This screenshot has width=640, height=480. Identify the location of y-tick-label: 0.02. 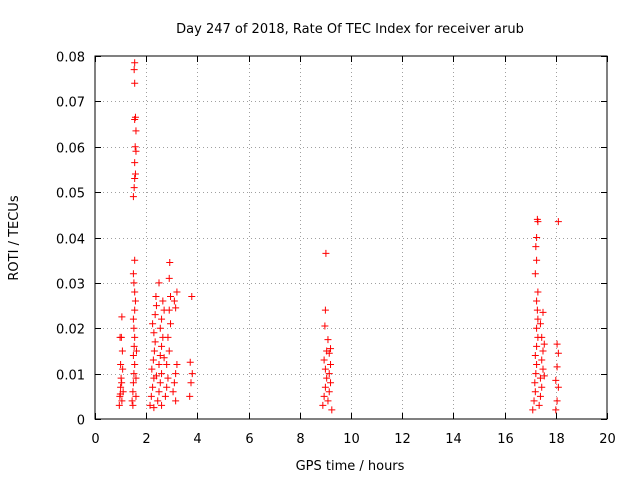
(70, 330).